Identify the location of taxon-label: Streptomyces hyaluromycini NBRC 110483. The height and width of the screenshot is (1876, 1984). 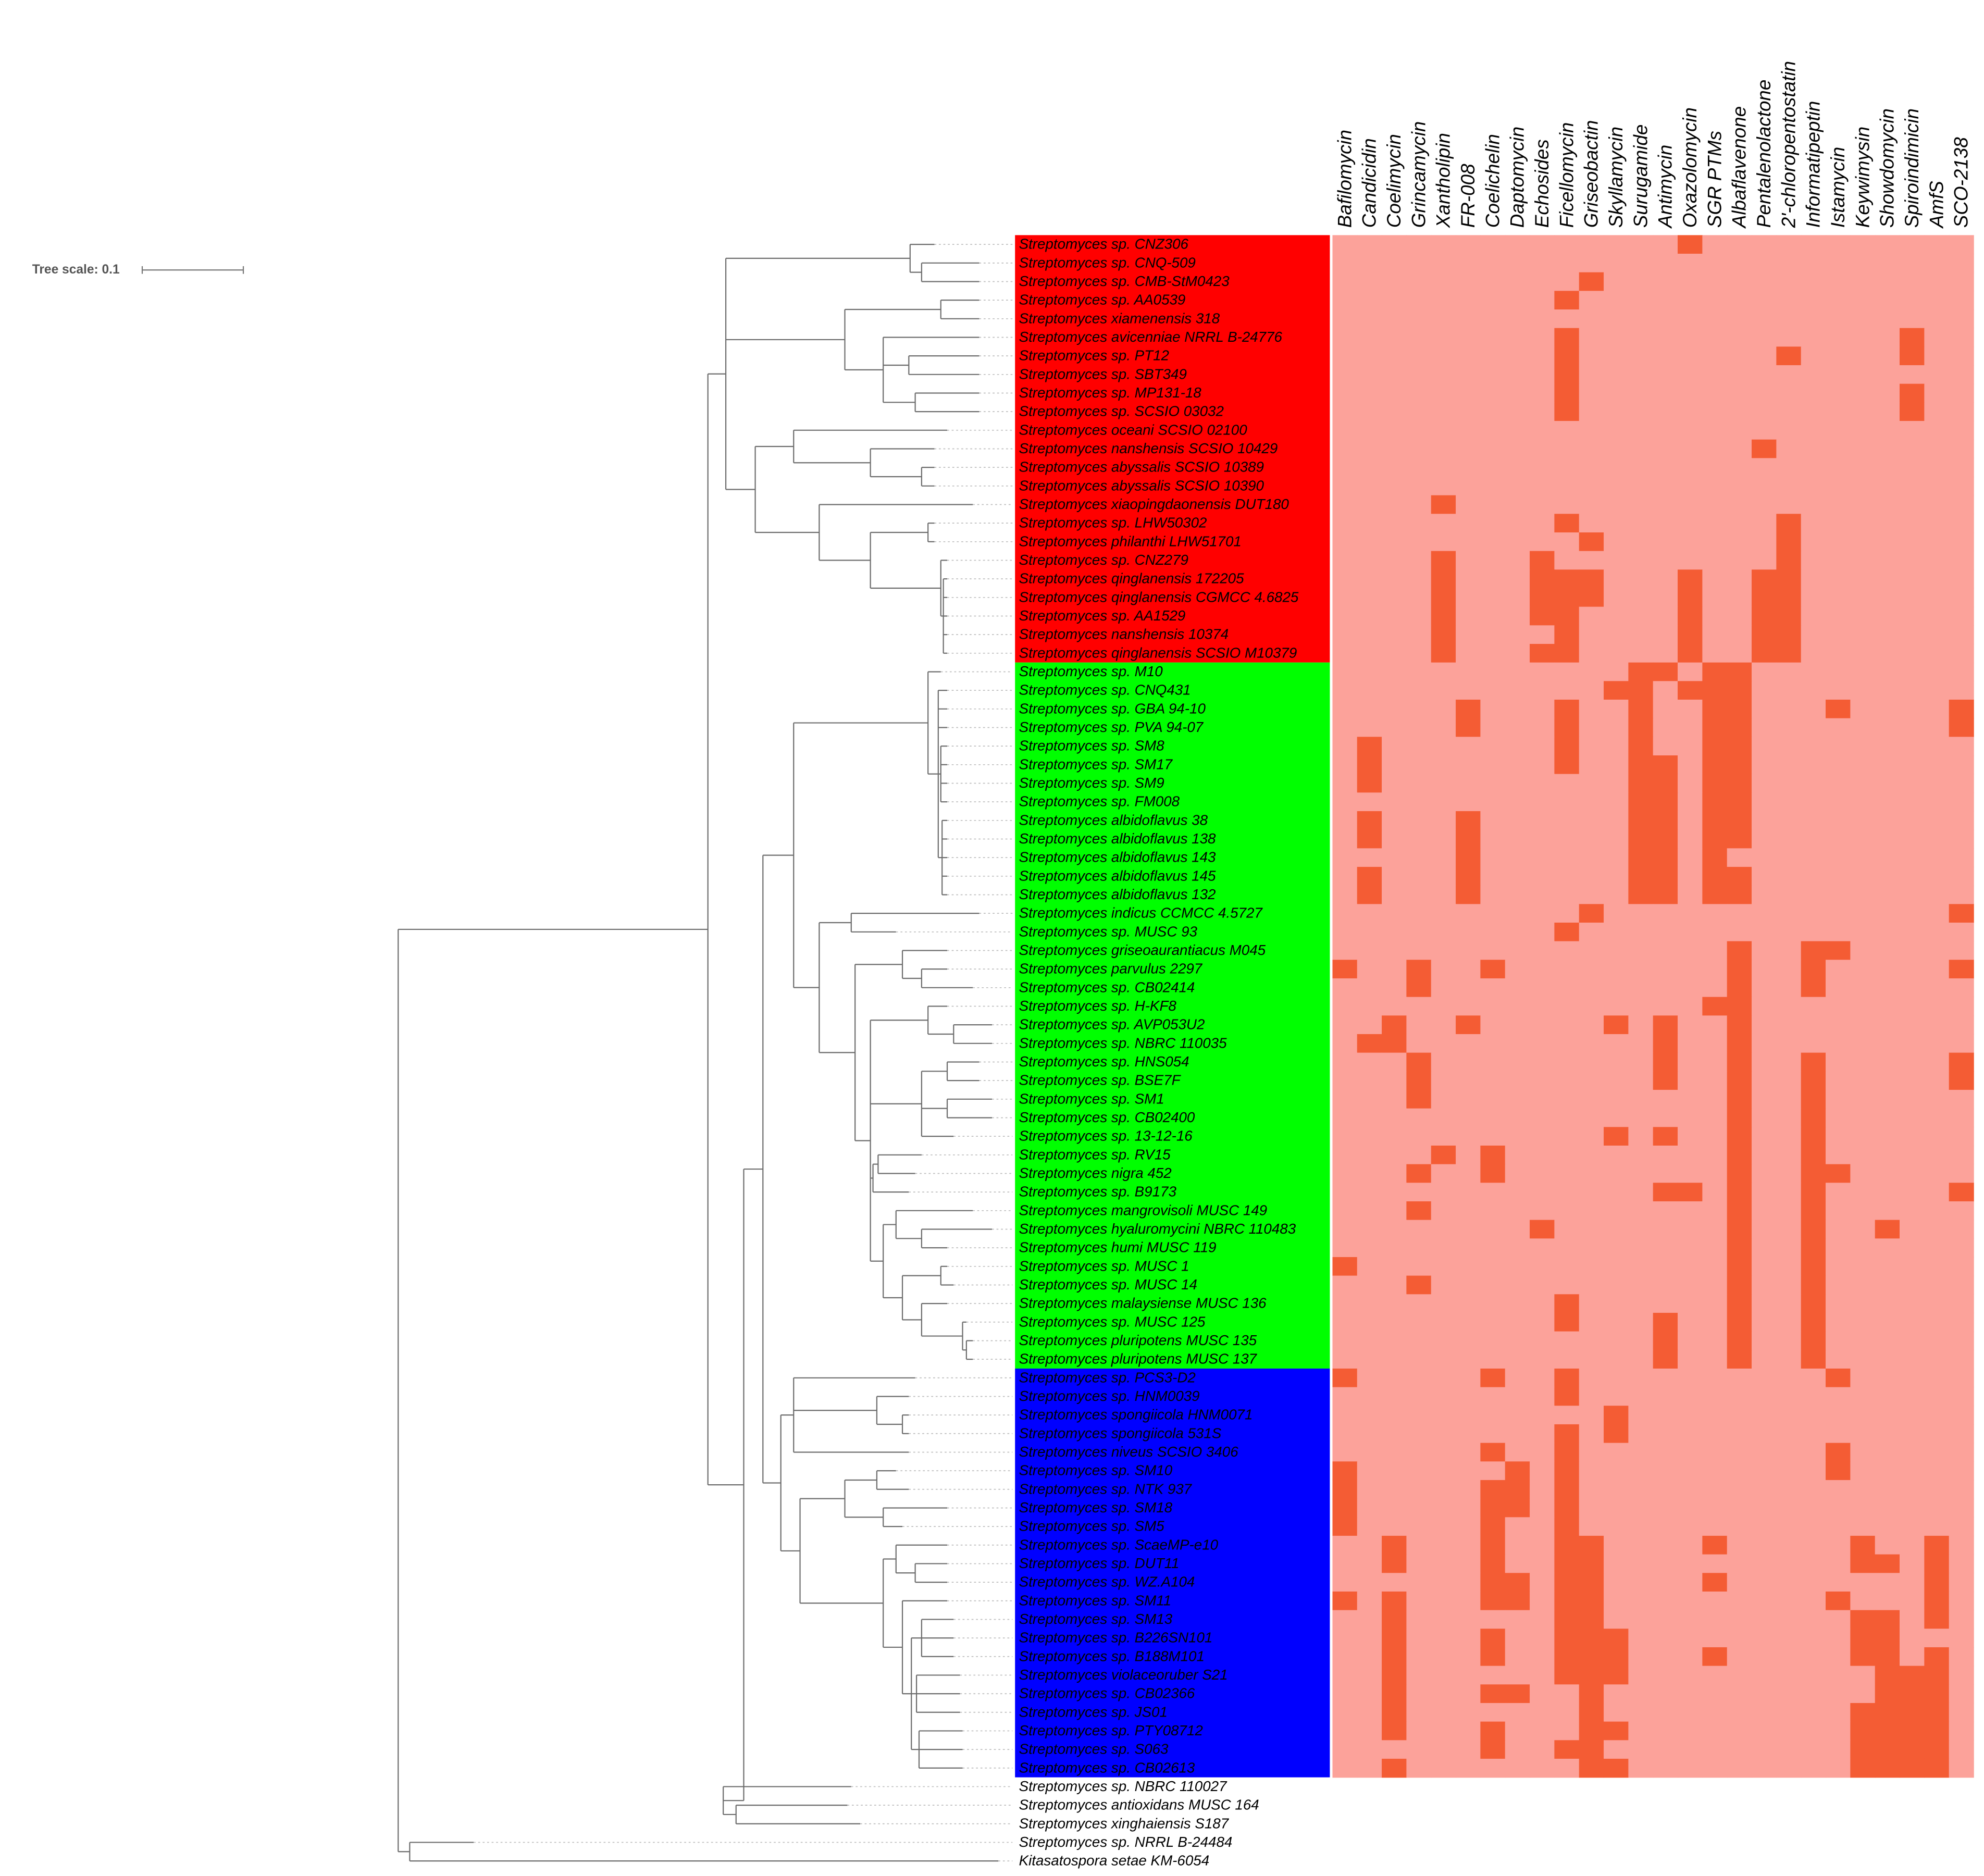
(1158, 1229).